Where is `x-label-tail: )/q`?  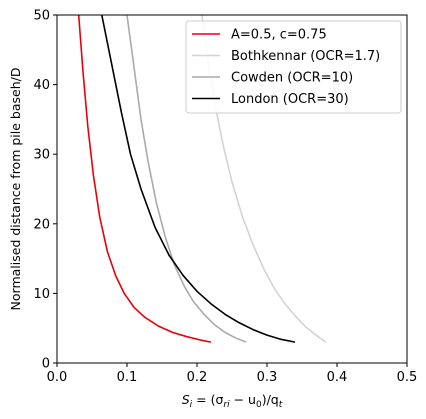
x-label-tail: )/q is located at coordinates (270, 399).